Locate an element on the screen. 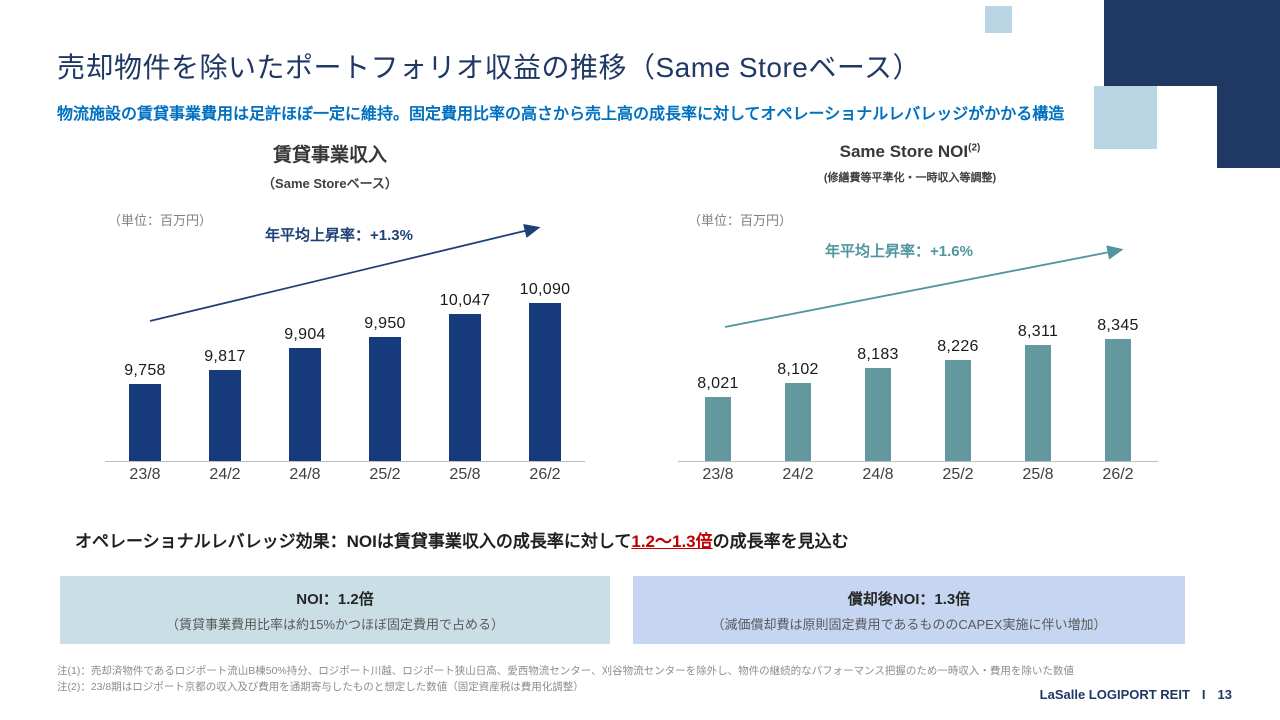 This screenshot has height=720, width=1280. bar-group: 8,021 is located at coordinates (718, 418).